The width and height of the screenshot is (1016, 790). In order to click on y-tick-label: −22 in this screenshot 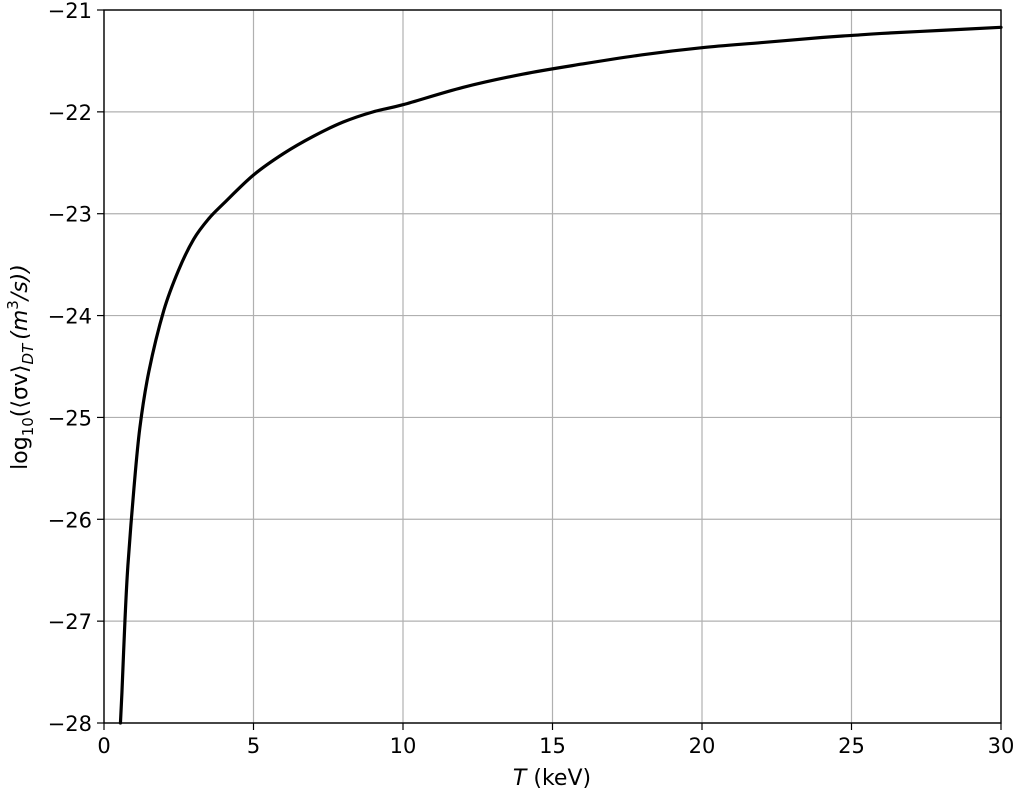, I will do `click(70, 113)`.